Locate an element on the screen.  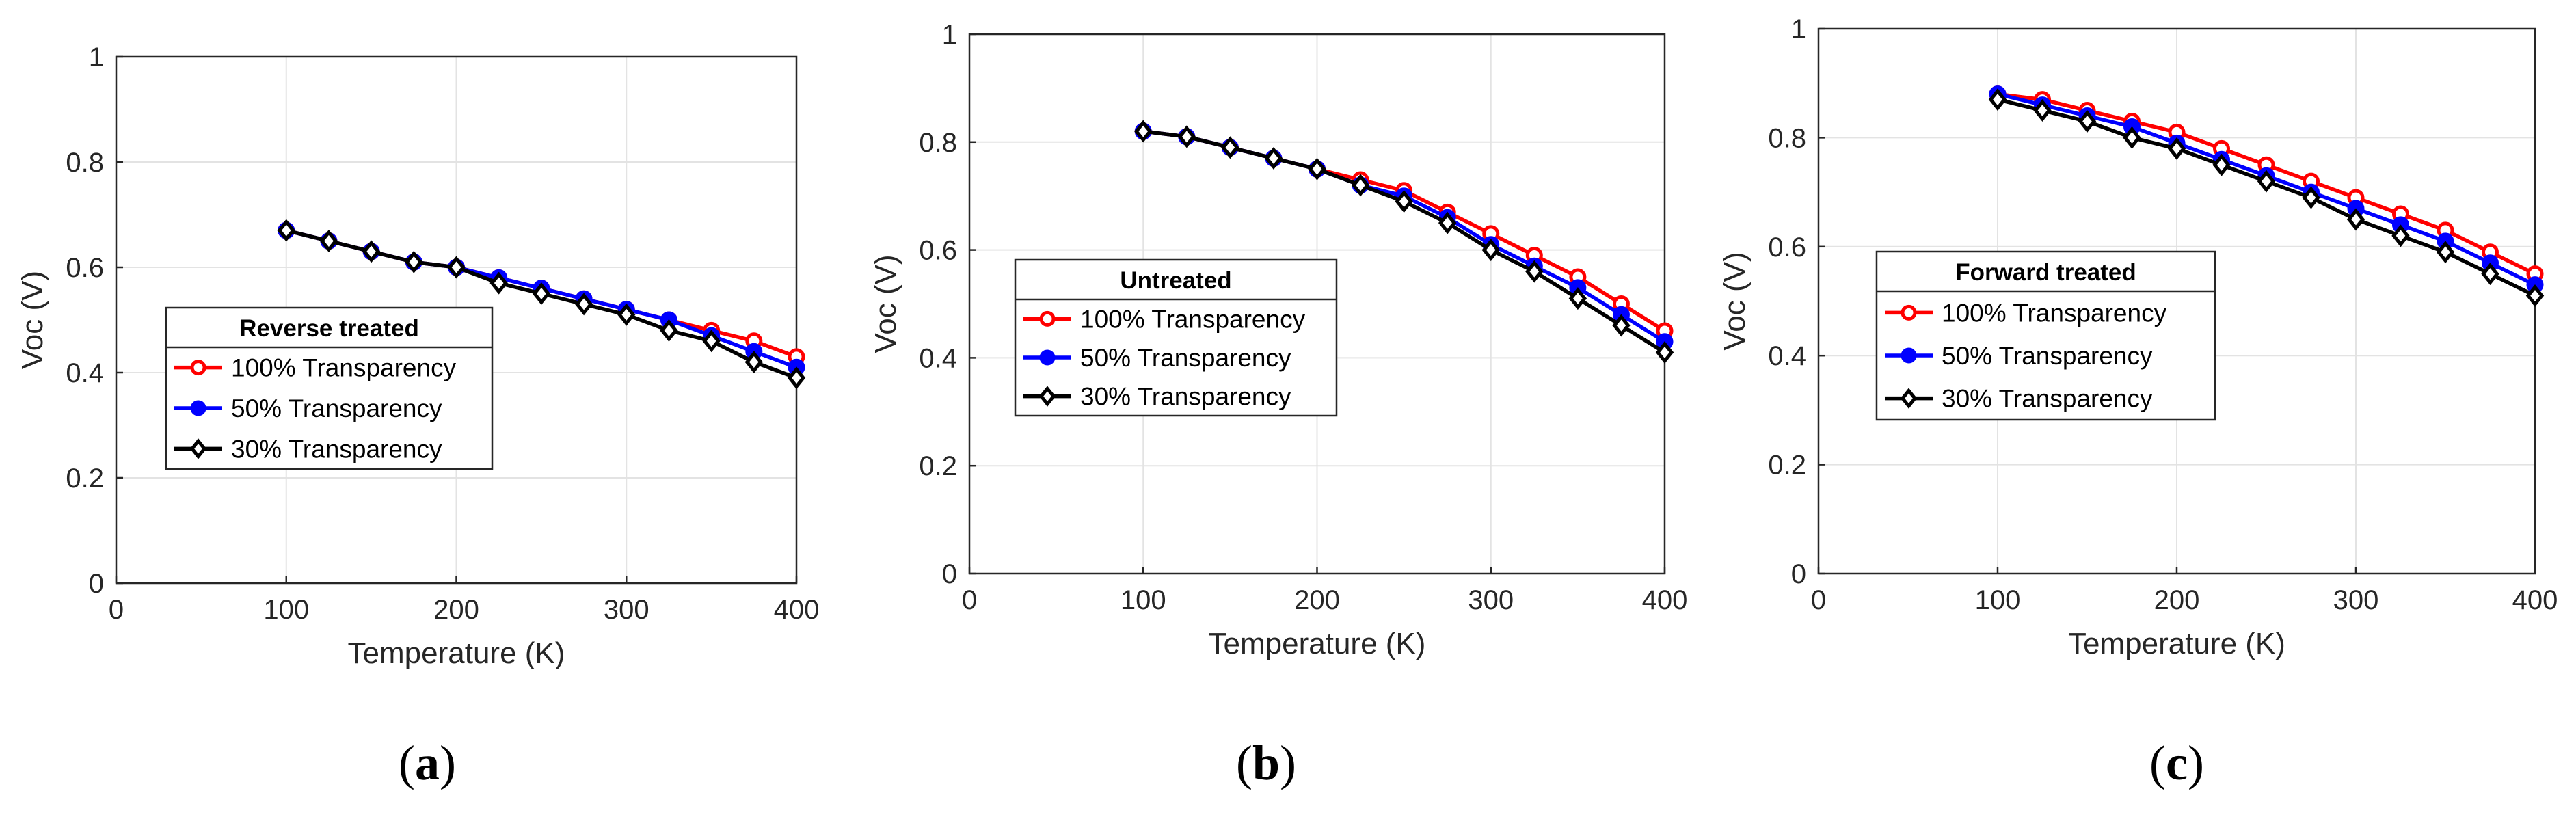
legend-title: Untreated is located at coordinates (1175, 280).